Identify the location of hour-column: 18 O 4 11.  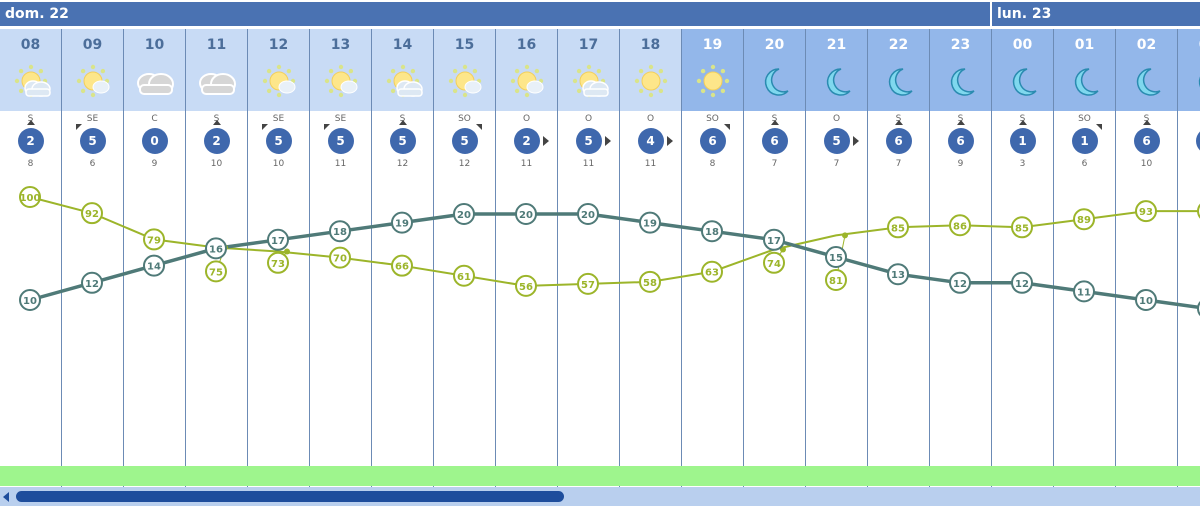
(651, 258).